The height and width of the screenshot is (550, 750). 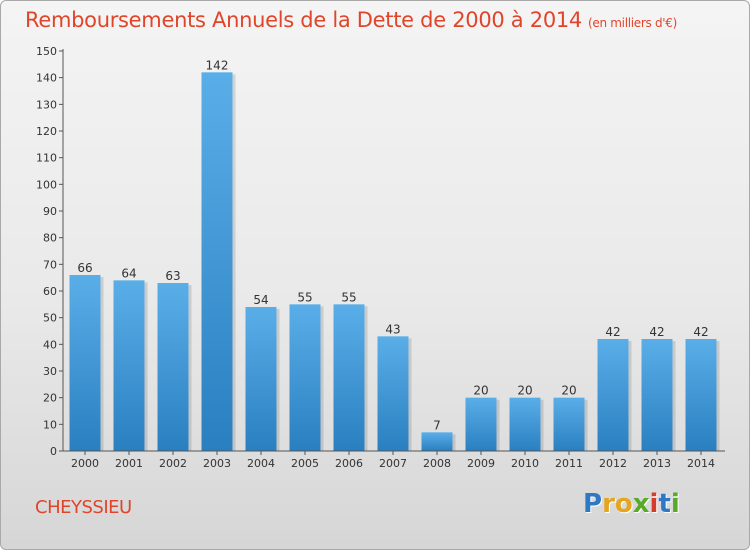 What do you see at coordinates (623, 504) in the screenshot?
I see `logo-letter: o` at bounding box center [623, 504].